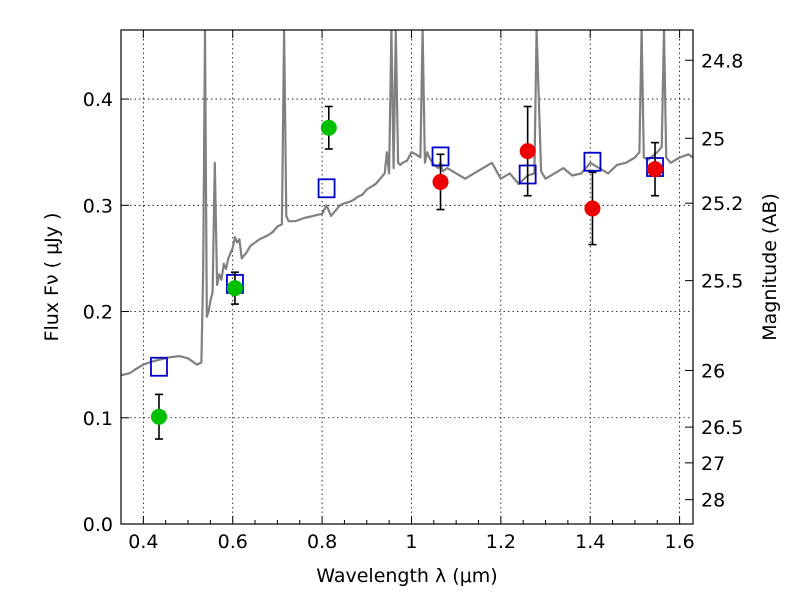 Image resolution: width=800 pixels, height=600 pixels. I want to click on y-axis-label: Flux Fν ( μJy ), so click(52, 277).